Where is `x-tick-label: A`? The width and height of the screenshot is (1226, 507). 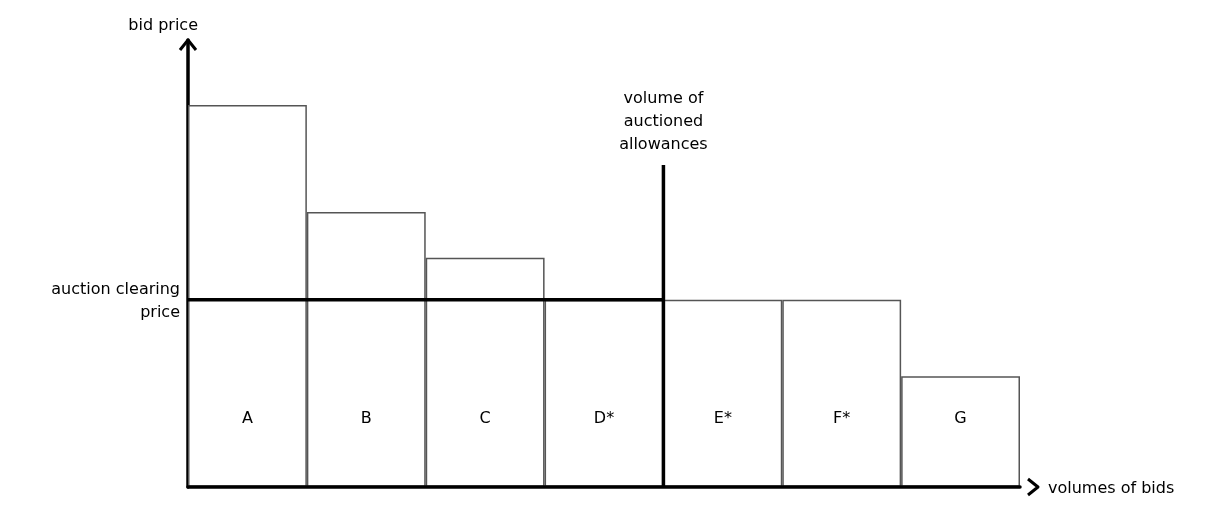 x-tick-label: A is located at coordinates (247, 417).